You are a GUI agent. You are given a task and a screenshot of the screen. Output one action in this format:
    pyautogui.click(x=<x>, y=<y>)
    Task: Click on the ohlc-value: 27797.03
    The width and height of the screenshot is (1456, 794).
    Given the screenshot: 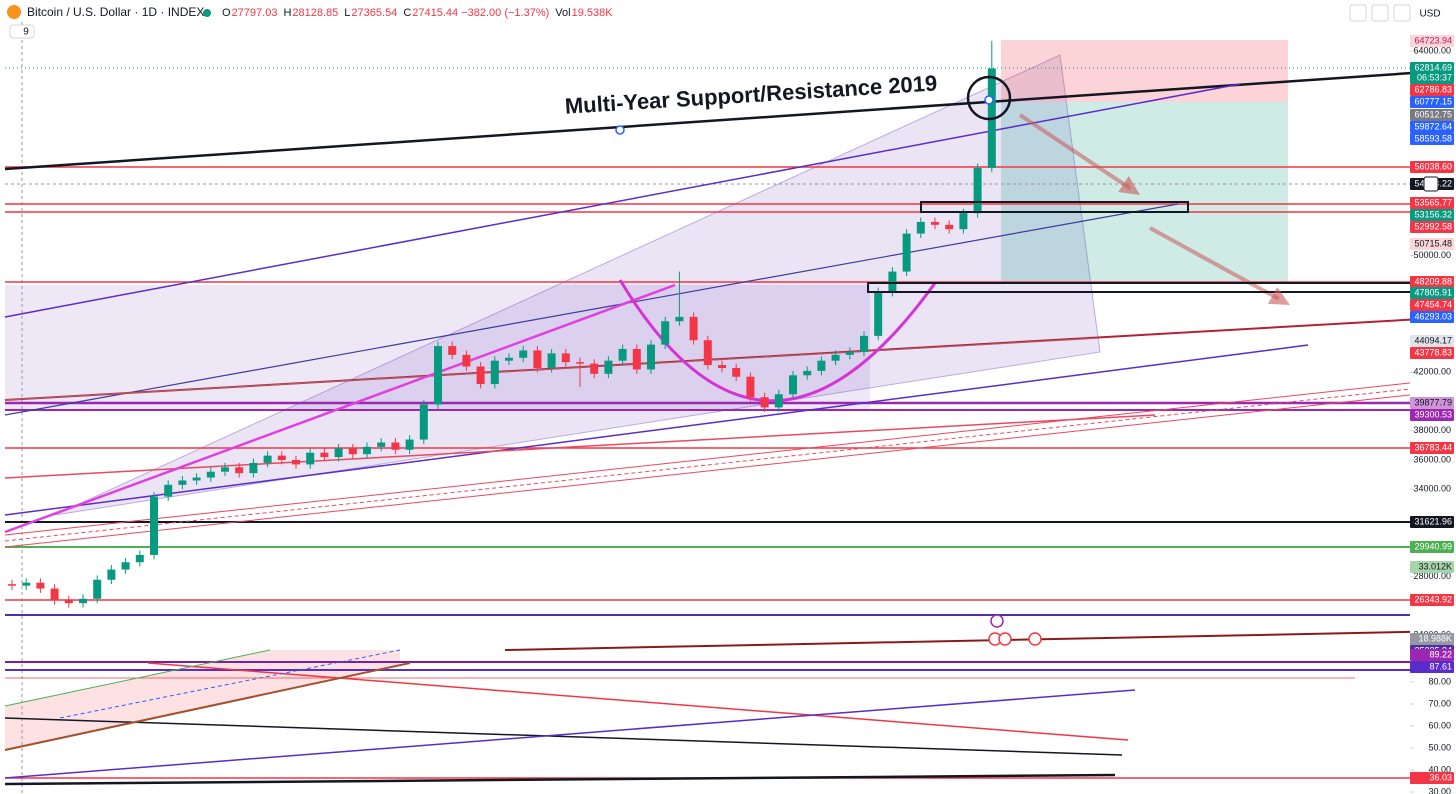 What is the action you would take?
    pyautogui.click(x=255, y=13)
    